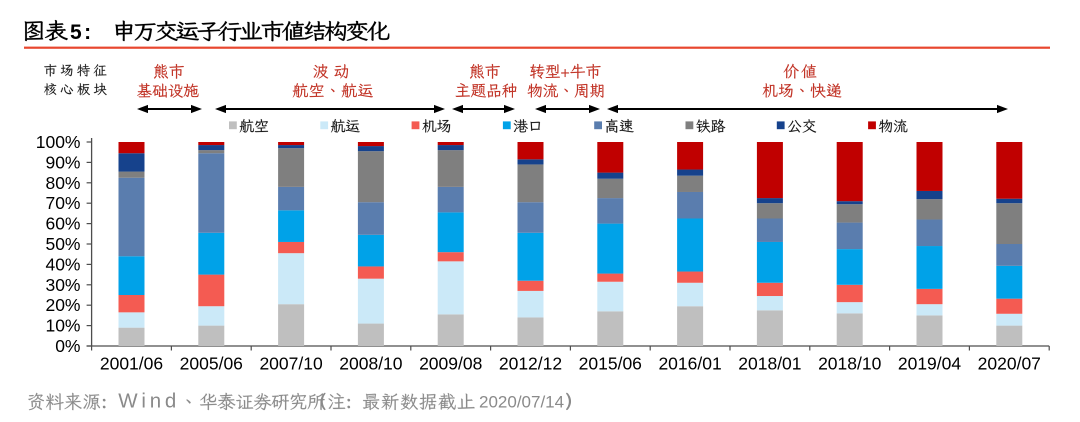 The image size is (1080, 422). Describe the element at coordinates (62, 162) in the screenshot. I see `svg-text: 90%` at that location.